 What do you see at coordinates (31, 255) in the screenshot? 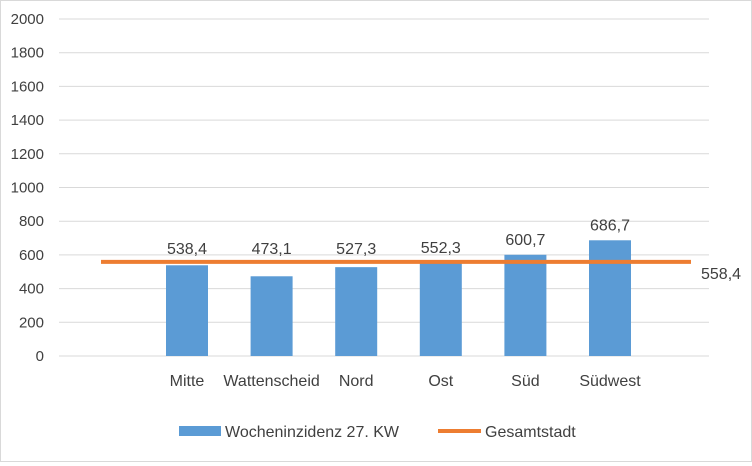
I see `y-tick-label: 600` at bounding box center [31, 255].